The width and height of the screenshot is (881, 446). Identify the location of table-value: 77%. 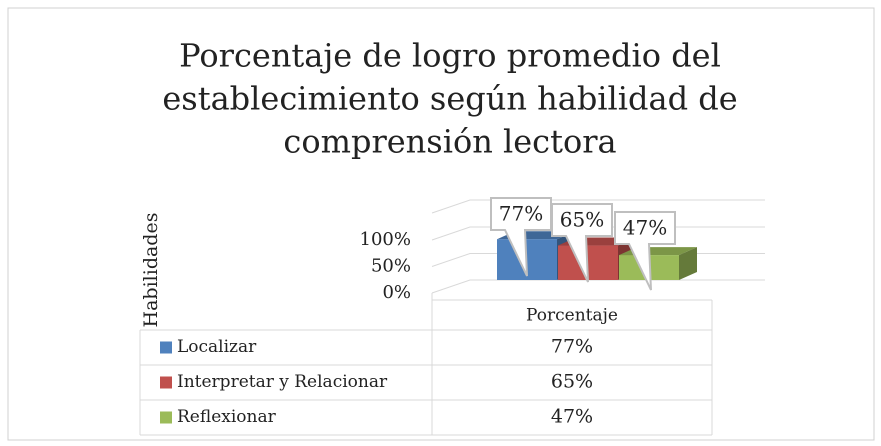
(572, 347).